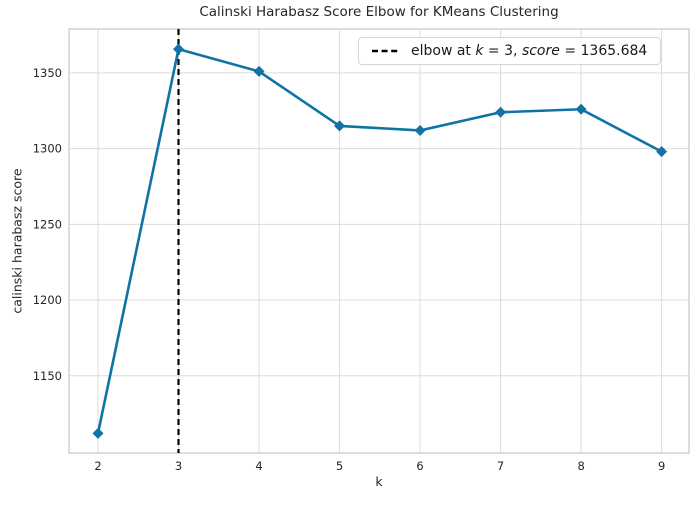 The width and height of the screenshot is (700, 505). I want to click on x-axis-label: k, so click(379, 481).